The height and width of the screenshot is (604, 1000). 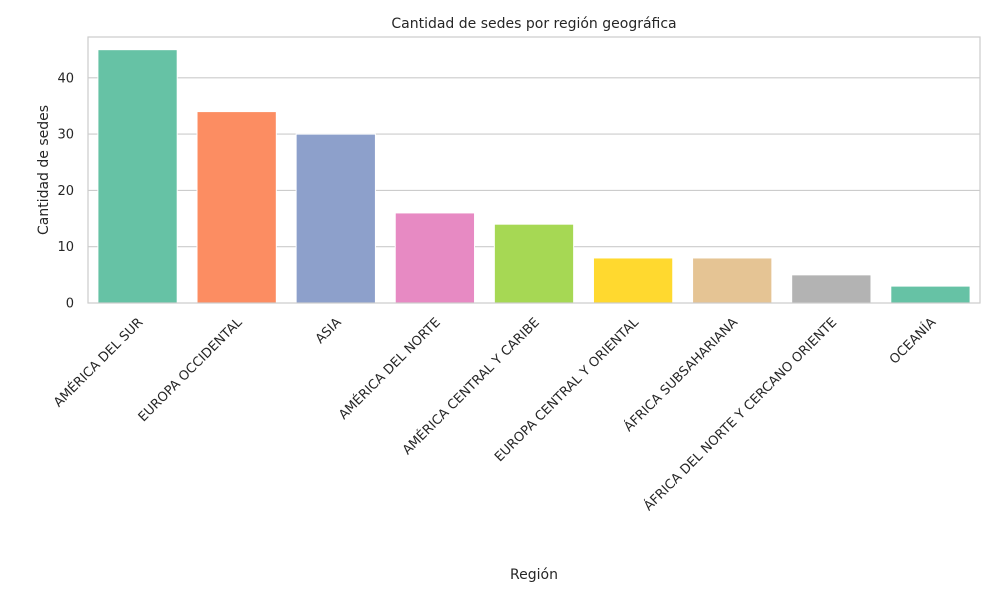 What do you see at coordinates (534, 575) in the screenshot?
I see `x-axis-label: Región` at bounding box center [534, 575].